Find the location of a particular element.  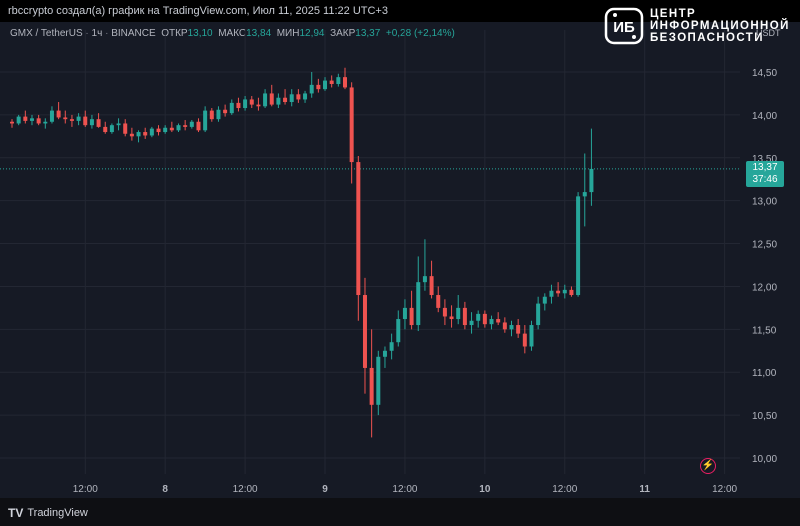

y-tick-label: 13,50 is located at coordinates (764, 159).